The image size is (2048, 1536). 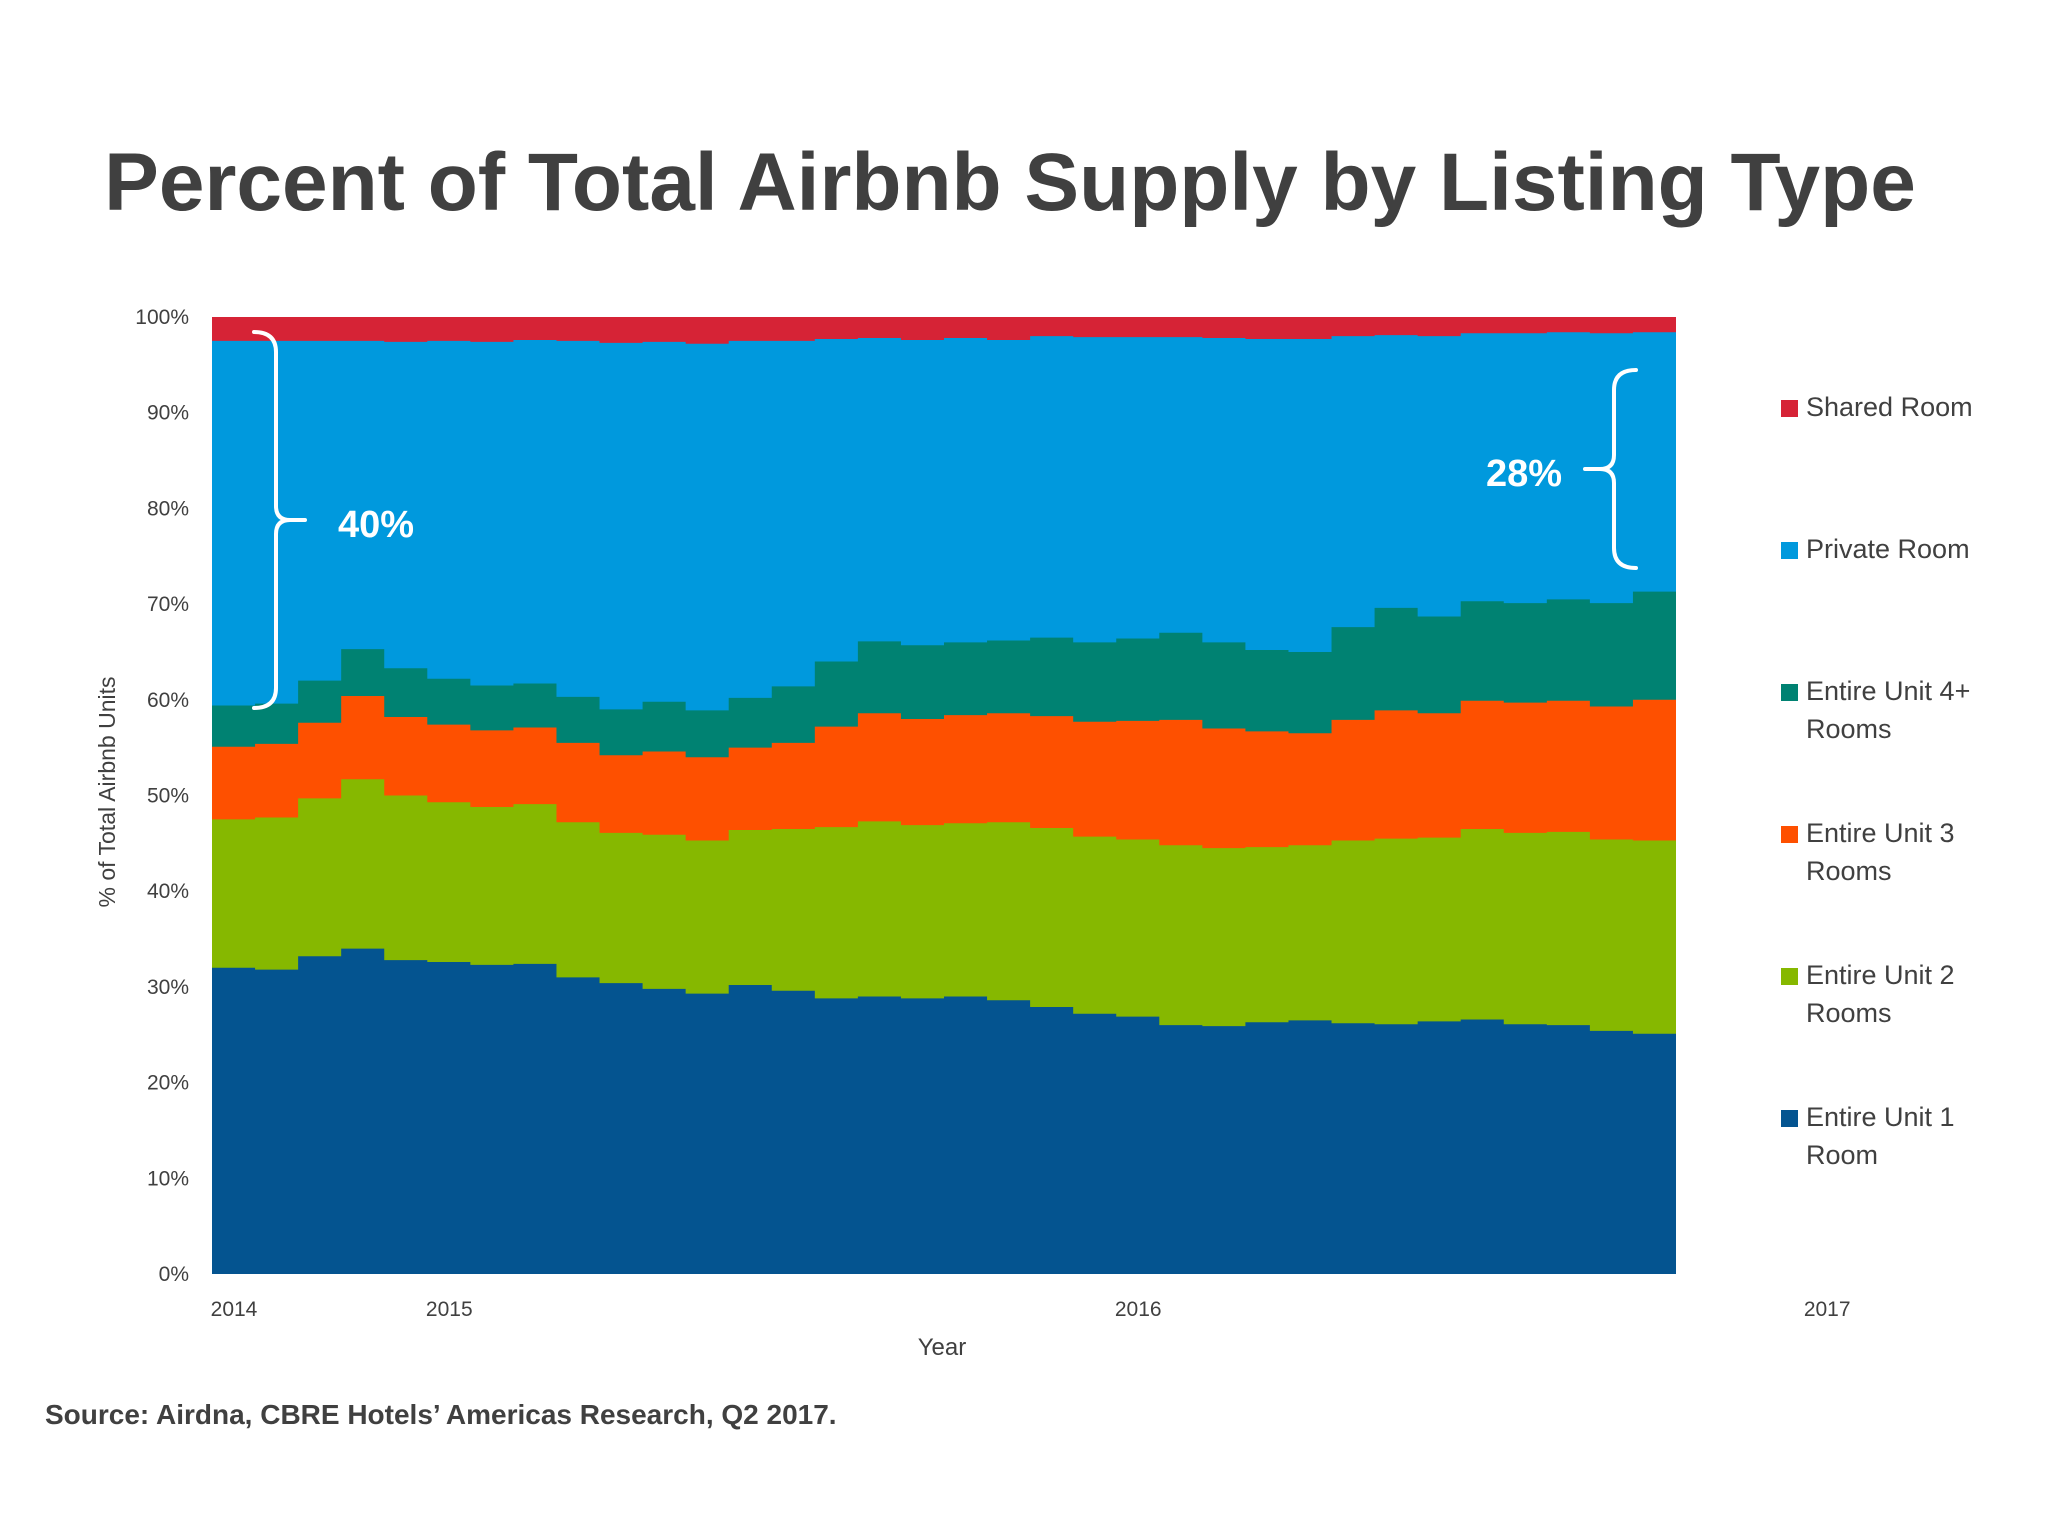 I want to click on annotation-label: 40%, so click(x=376, y=525).